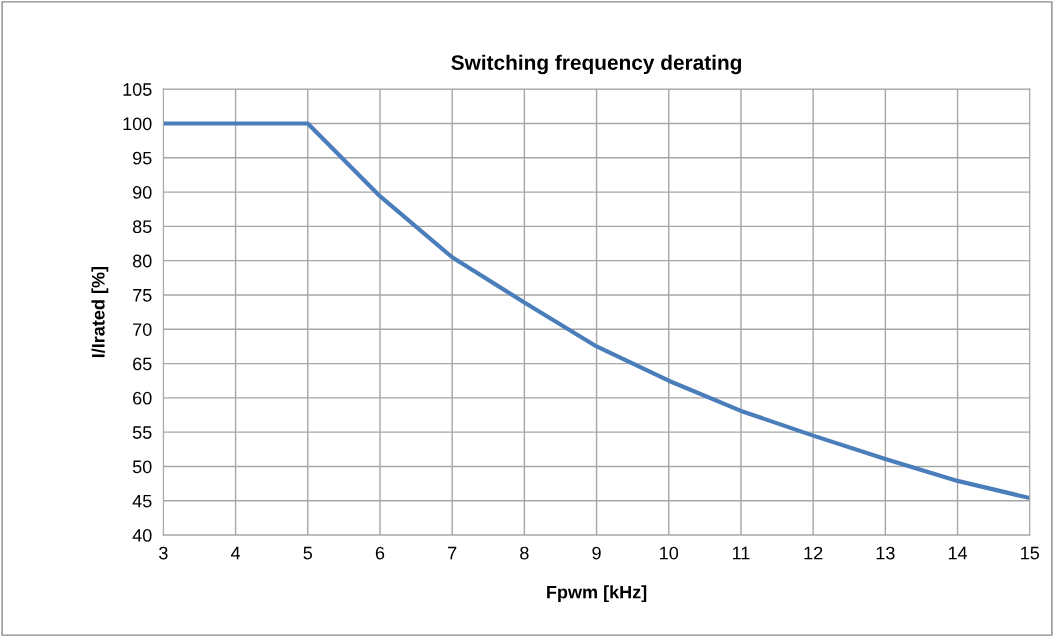 The width and height of the screenshot is (1054, 637). What do you see at coordinates (452, 553) in the screenshot?
I see `x-tick-label: 7` at bounding box center [452, 553].